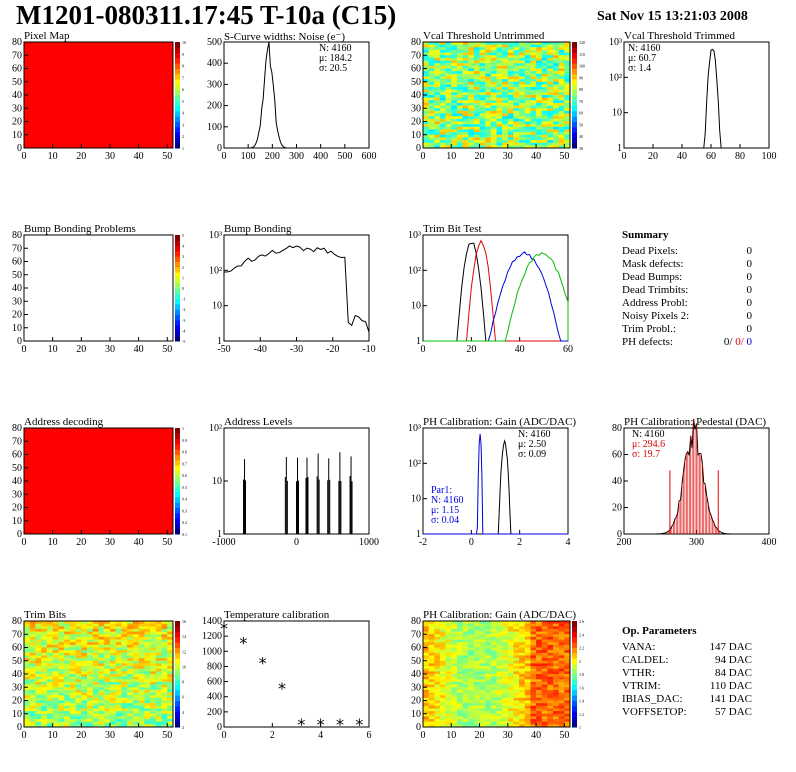 The image size is (796, 772). Describe the element at coordinates (416, 621) in the screenshot. I see `y-tick-label-13: 80` at that location.